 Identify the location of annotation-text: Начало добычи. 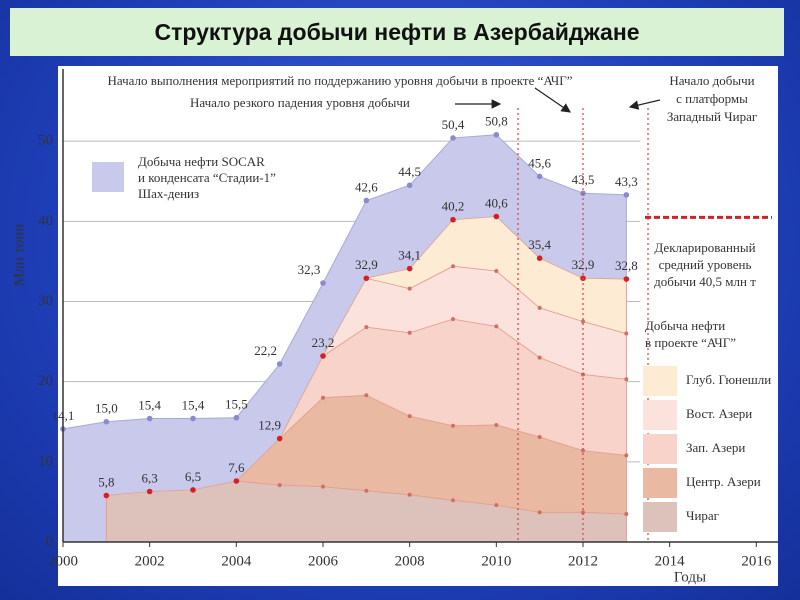
(711, 80).